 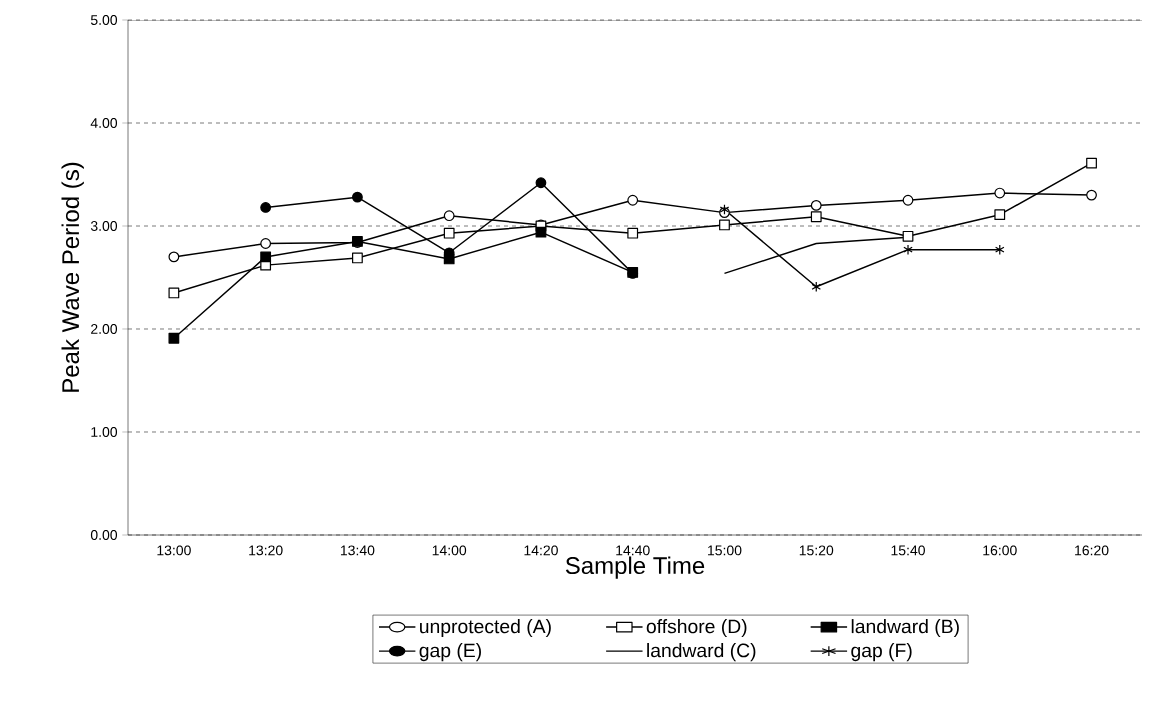 What do you see at coordinates (1000, 550) in the screenshot?
I see `x-tick-label: 16:00` at bounding box center [1000, 550].